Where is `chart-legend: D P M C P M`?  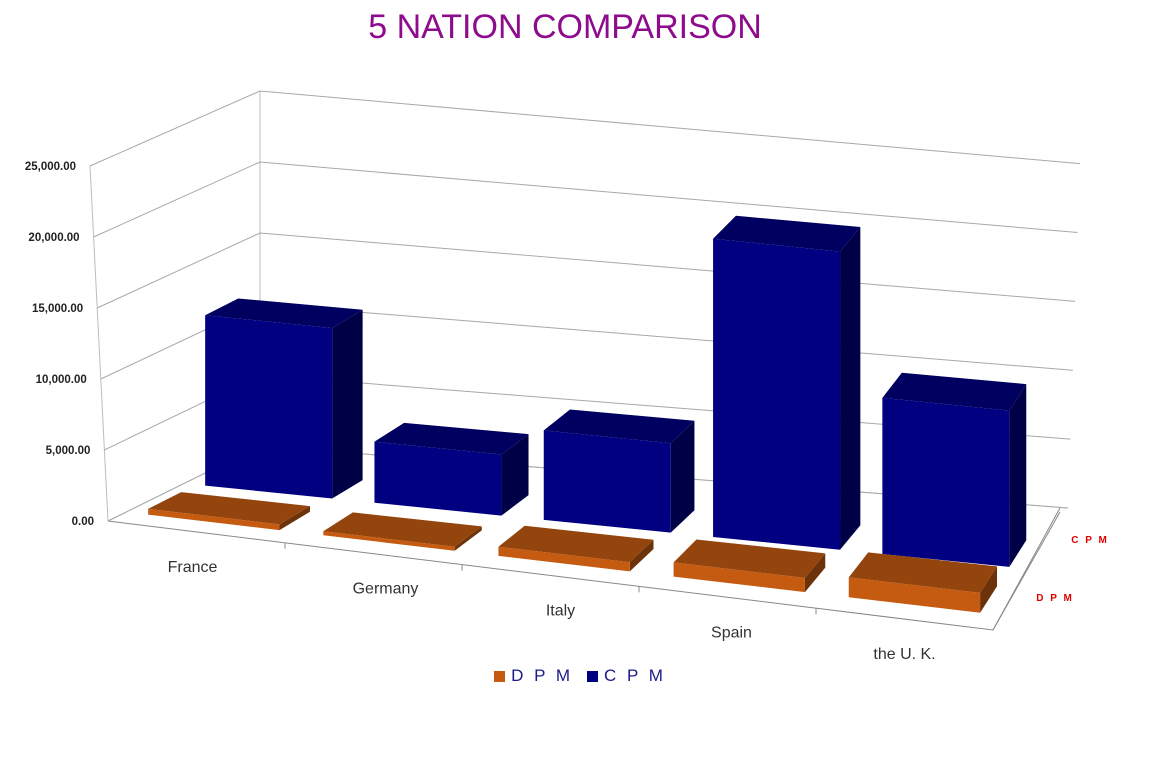 chart-legend: D P M C P M is located at coordinates (575, 676).